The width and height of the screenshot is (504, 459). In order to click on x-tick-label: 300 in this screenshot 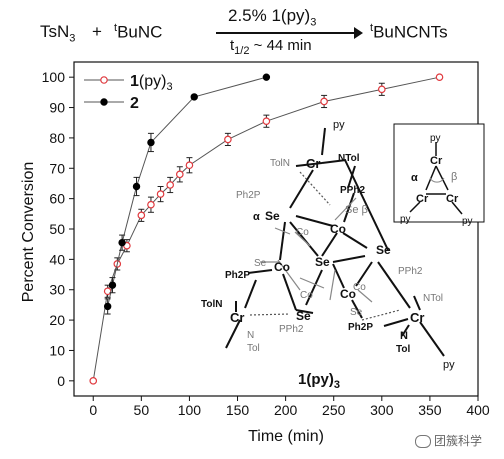, I will do `click(382, 410)`.